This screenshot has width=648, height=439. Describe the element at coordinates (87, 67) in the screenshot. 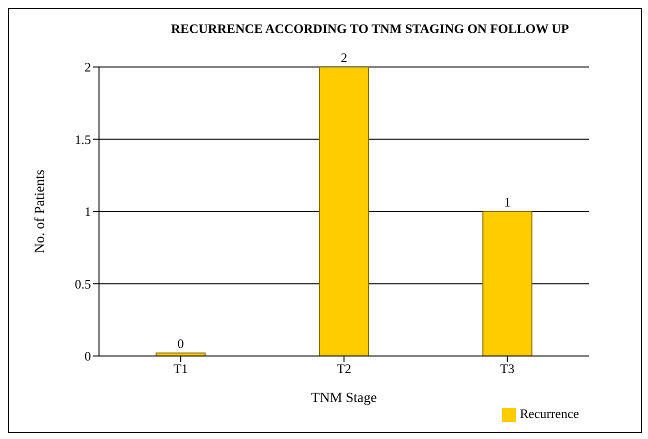

I see `y-tick-label: 2` at that location.